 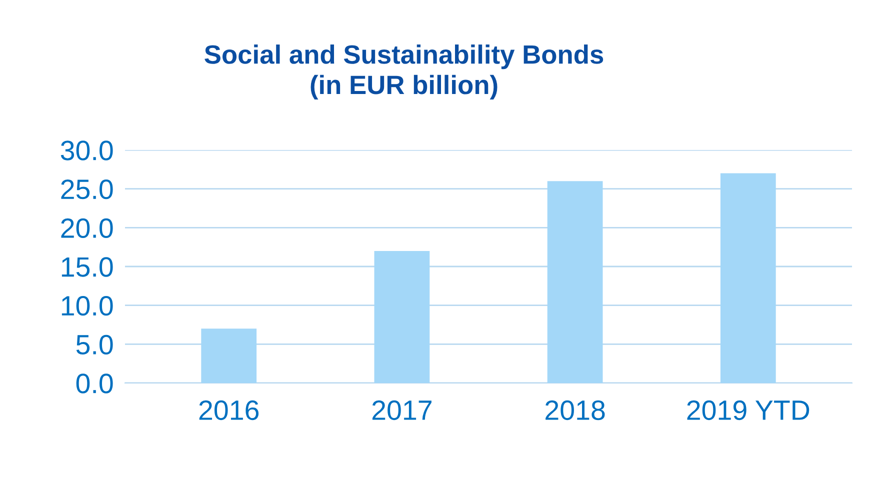 What do you see at coordinates (86, 150) in the screenshot?
I see `y-tick-label: 30.0` at bounding box center [86, 150].